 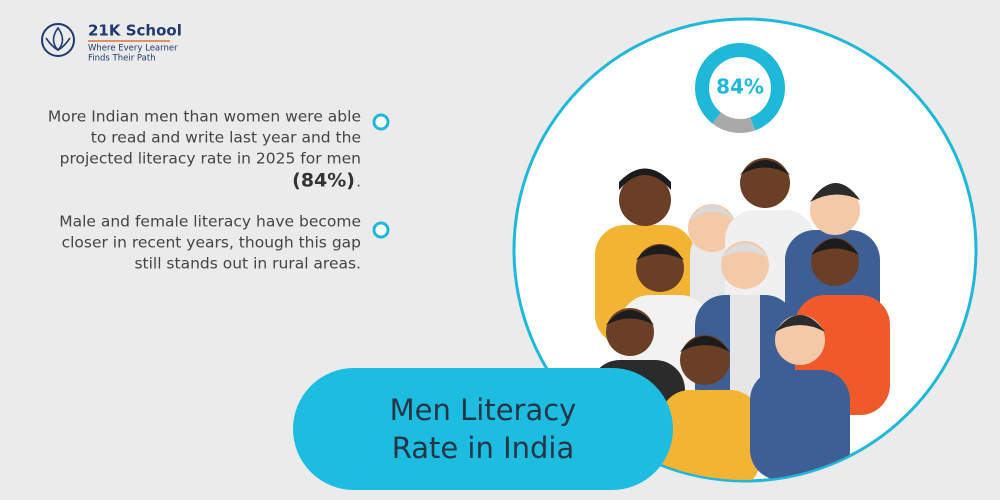 What do you see at coordinates (133, 49) in the screenshot?
I see `logo-tagline: Where Every Learner` at bounding box center [133, 49].